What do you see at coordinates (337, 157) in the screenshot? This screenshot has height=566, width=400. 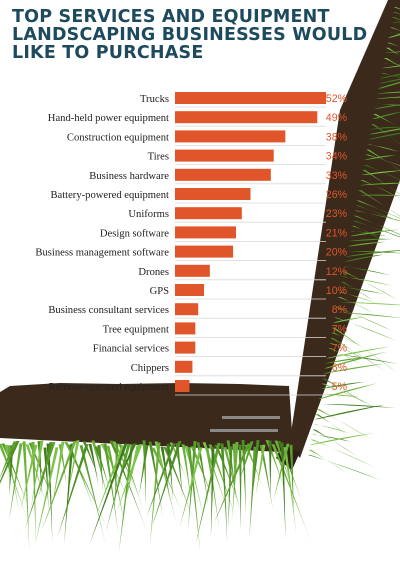 I see `value-label: 34%` at bounding box center [337, 157].